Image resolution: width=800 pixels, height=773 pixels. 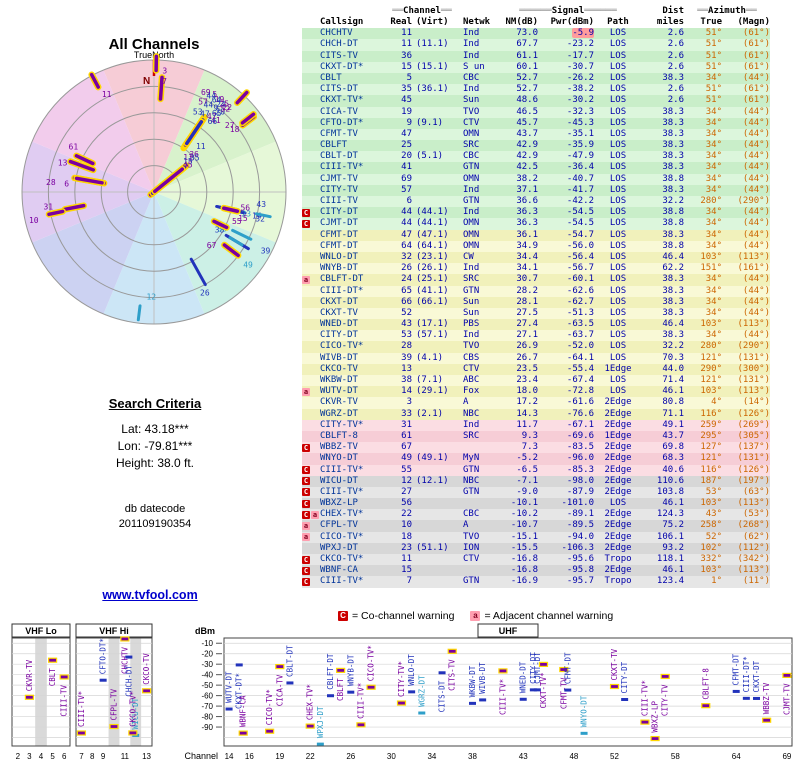 I want to click on cell-nm: 36.1, so click(x=516, y=235).